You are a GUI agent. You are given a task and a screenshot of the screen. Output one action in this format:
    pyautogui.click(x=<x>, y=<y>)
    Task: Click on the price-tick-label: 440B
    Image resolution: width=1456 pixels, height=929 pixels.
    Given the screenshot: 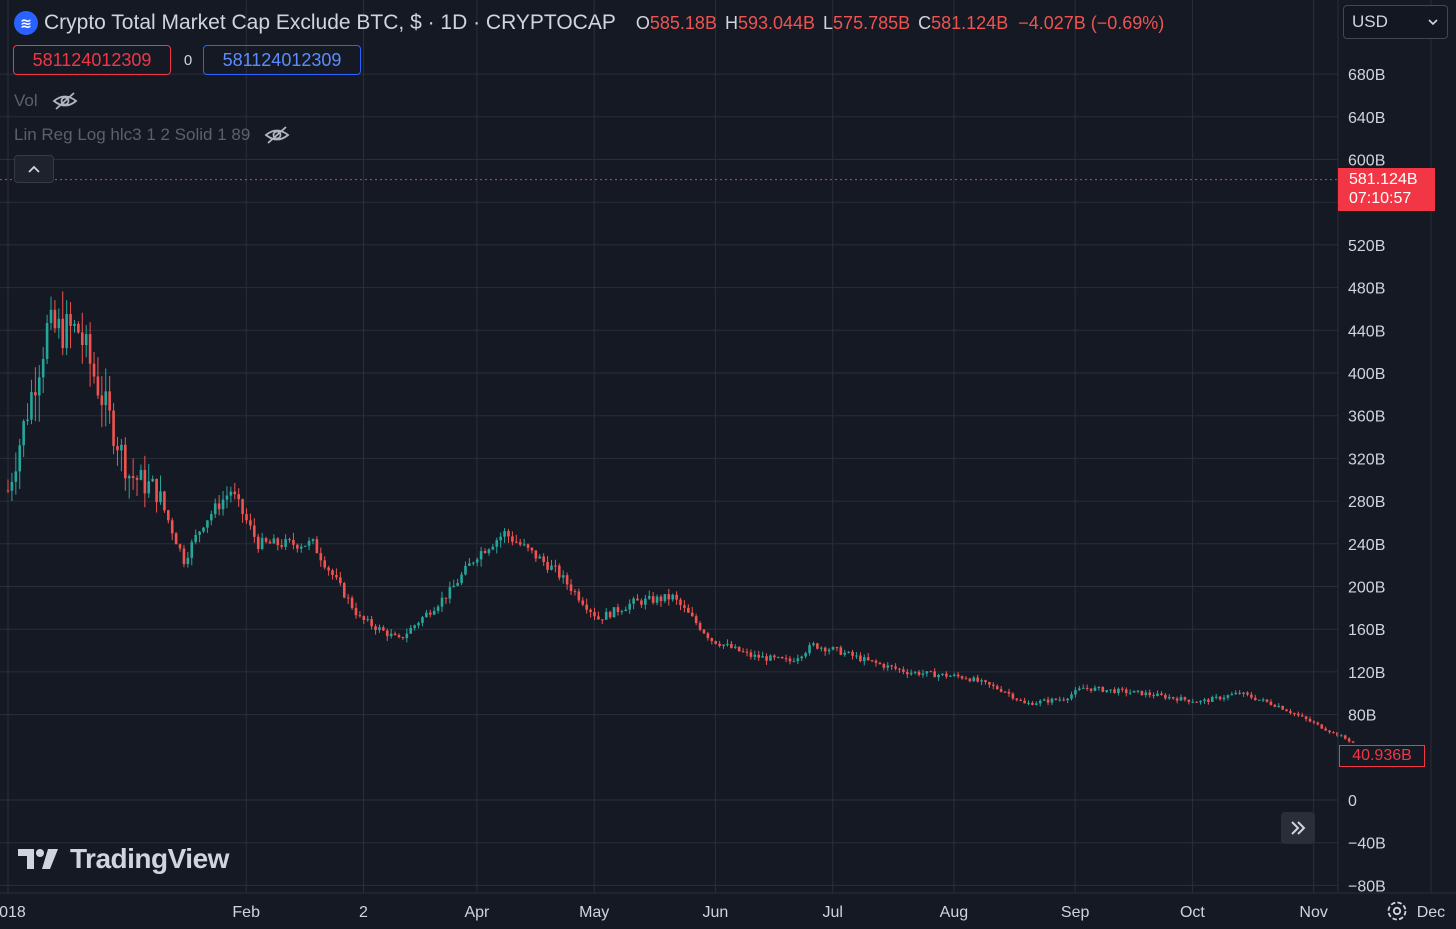 What is the action you would take?
    pyautogui.click(x=1366, y=331)
    